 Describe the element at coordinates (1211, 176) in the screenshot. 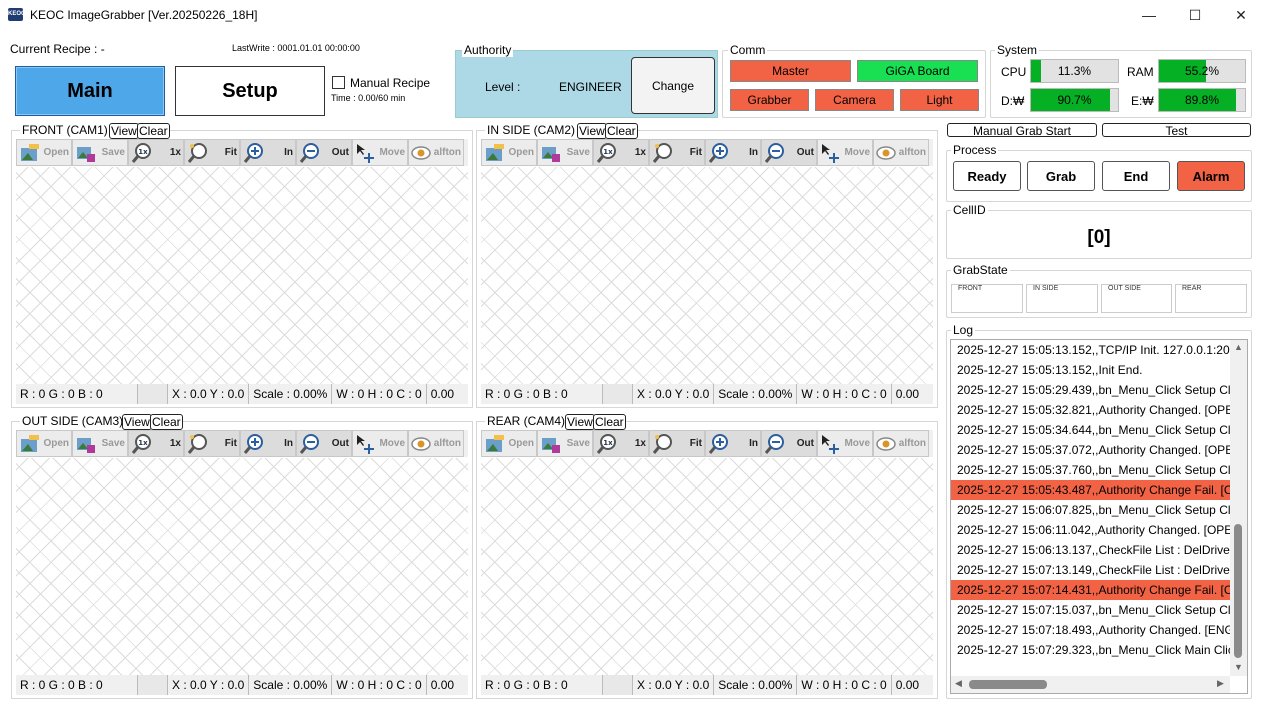

I see `process-alarm-button: Alarm` at that location.